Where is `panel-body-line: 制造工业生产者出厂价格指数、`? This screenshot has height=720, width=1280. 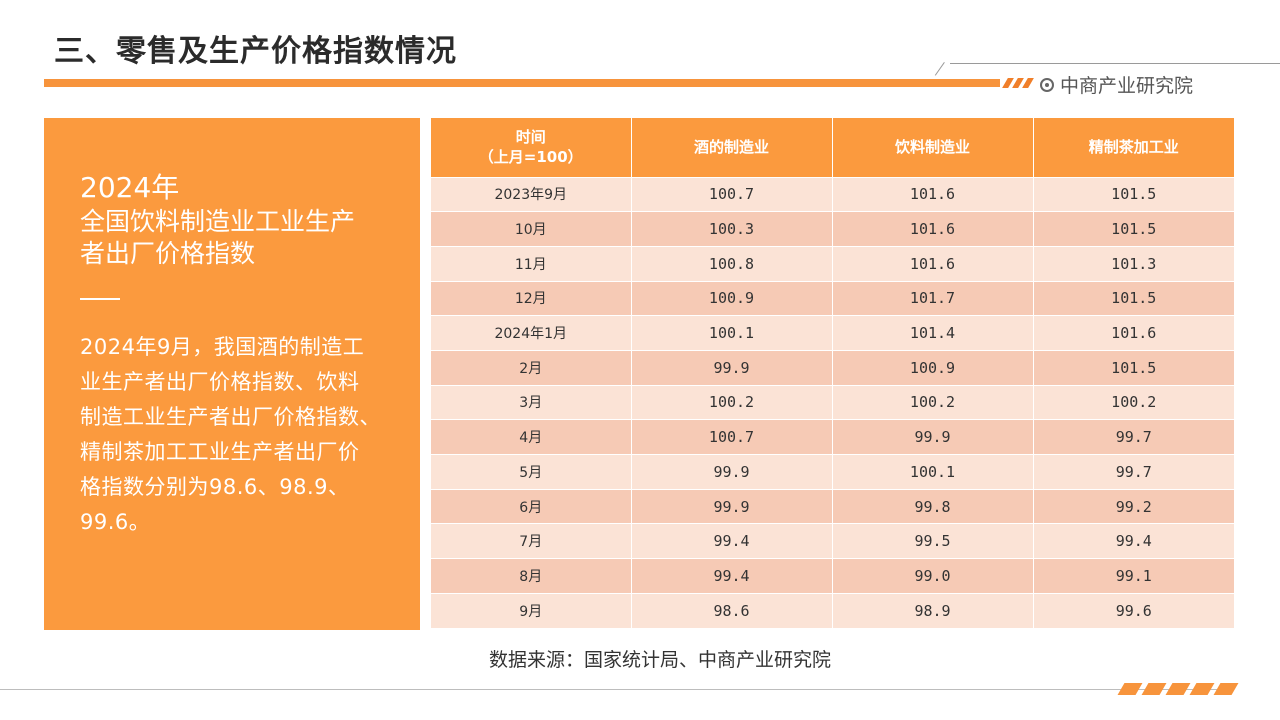 panel-body-line: 制造工业生产者出厂价格指数、 is located at coordinates (230, 417).